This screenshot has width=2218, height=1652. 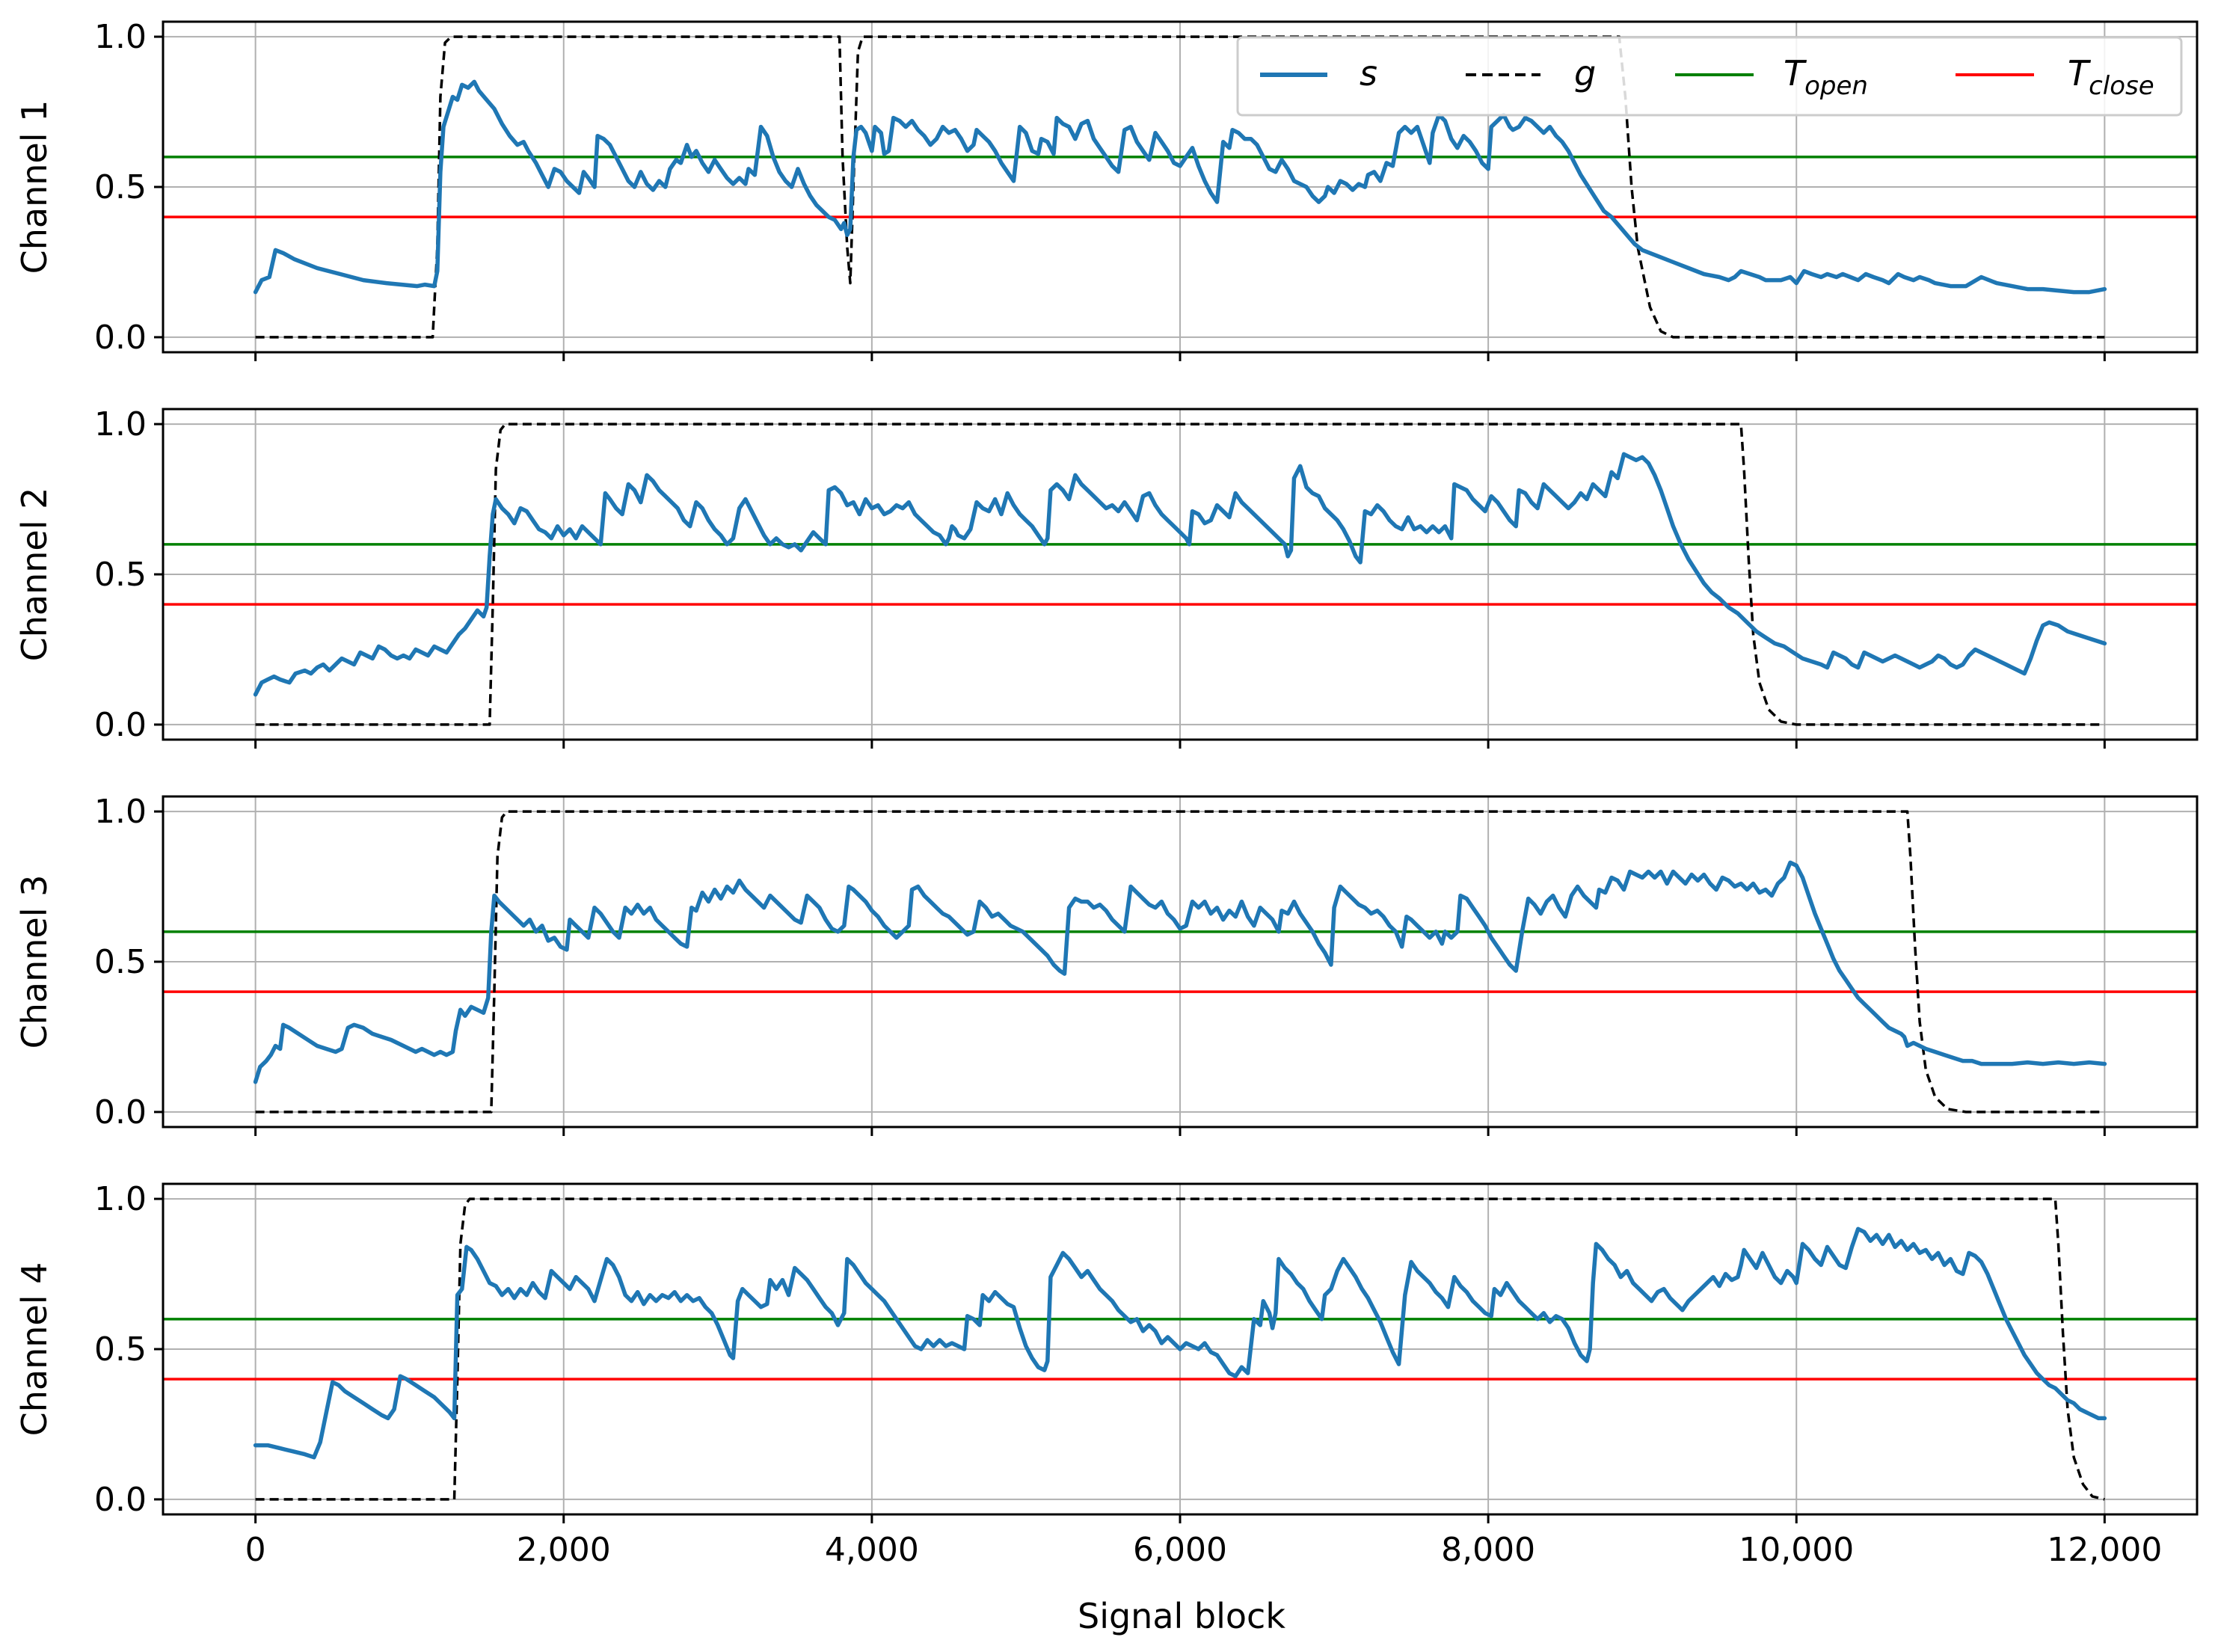 I want to click on x-tick-label: 10,000, so click(x=1796, y=1550).